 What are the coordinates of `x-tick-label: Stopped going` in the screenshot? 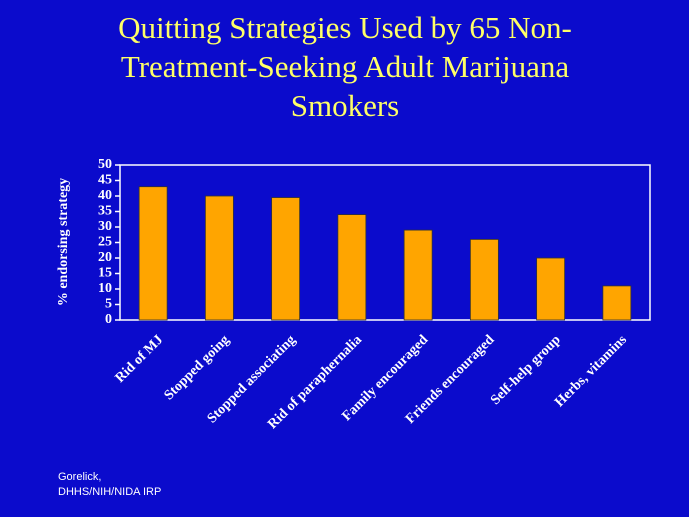 It's located at (197, 367).